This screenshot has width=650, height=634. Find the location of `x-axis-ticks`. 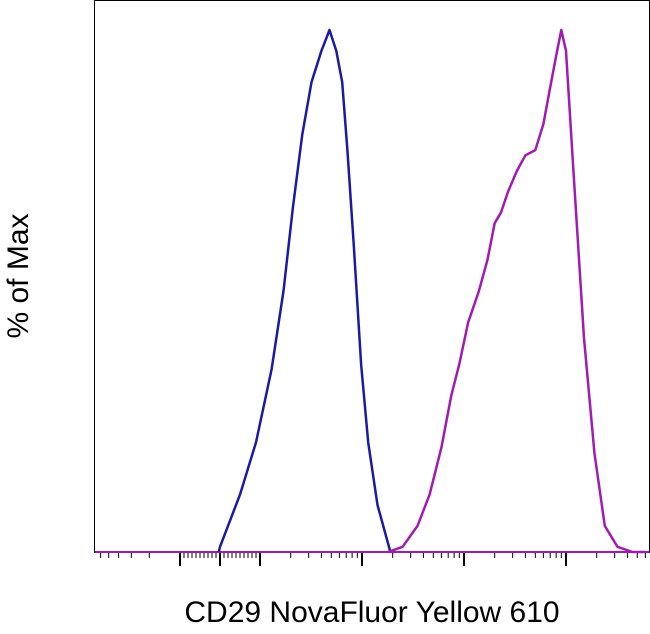

x-axis-ticks is located at coordinates (373, 559).